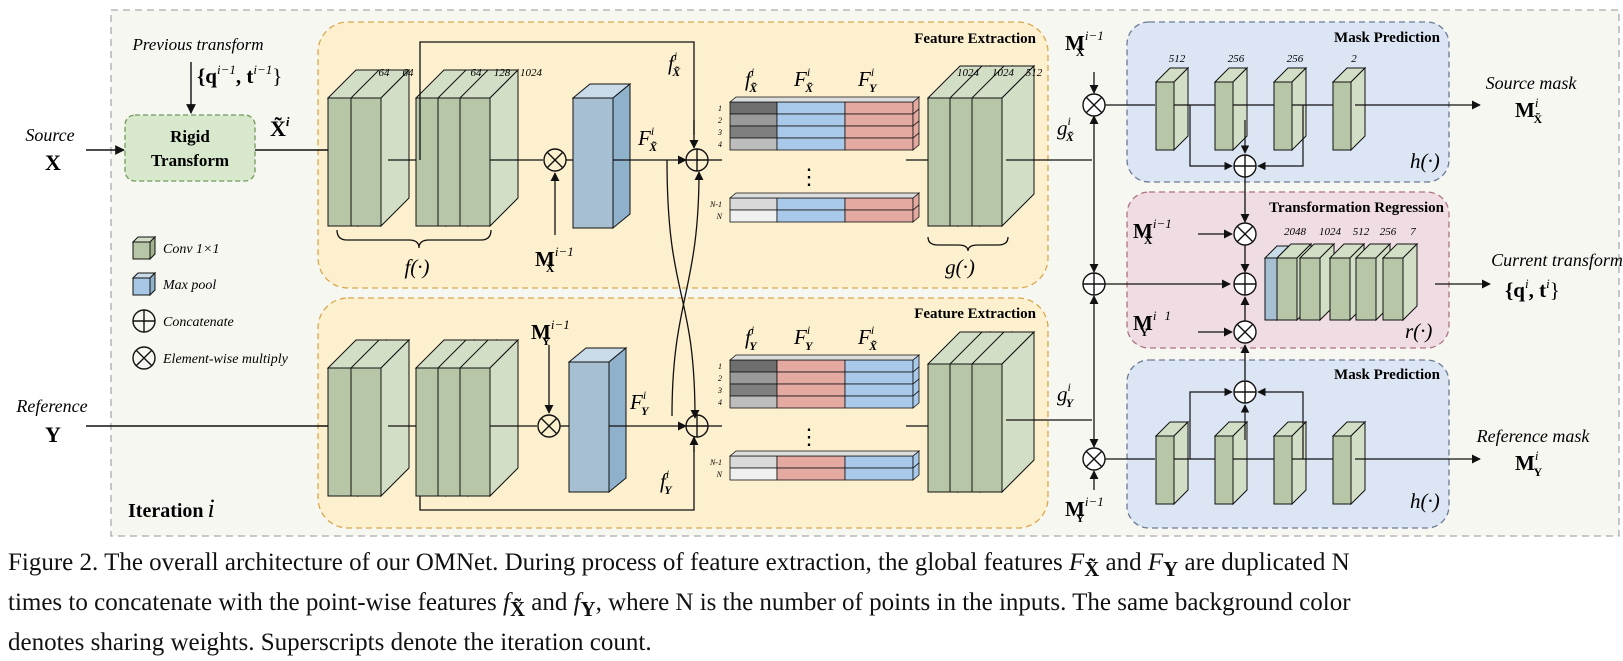 The height and width of the screenshot is (661, 1623). I want to click on dim-g-c: 512, so click(1034, 73).